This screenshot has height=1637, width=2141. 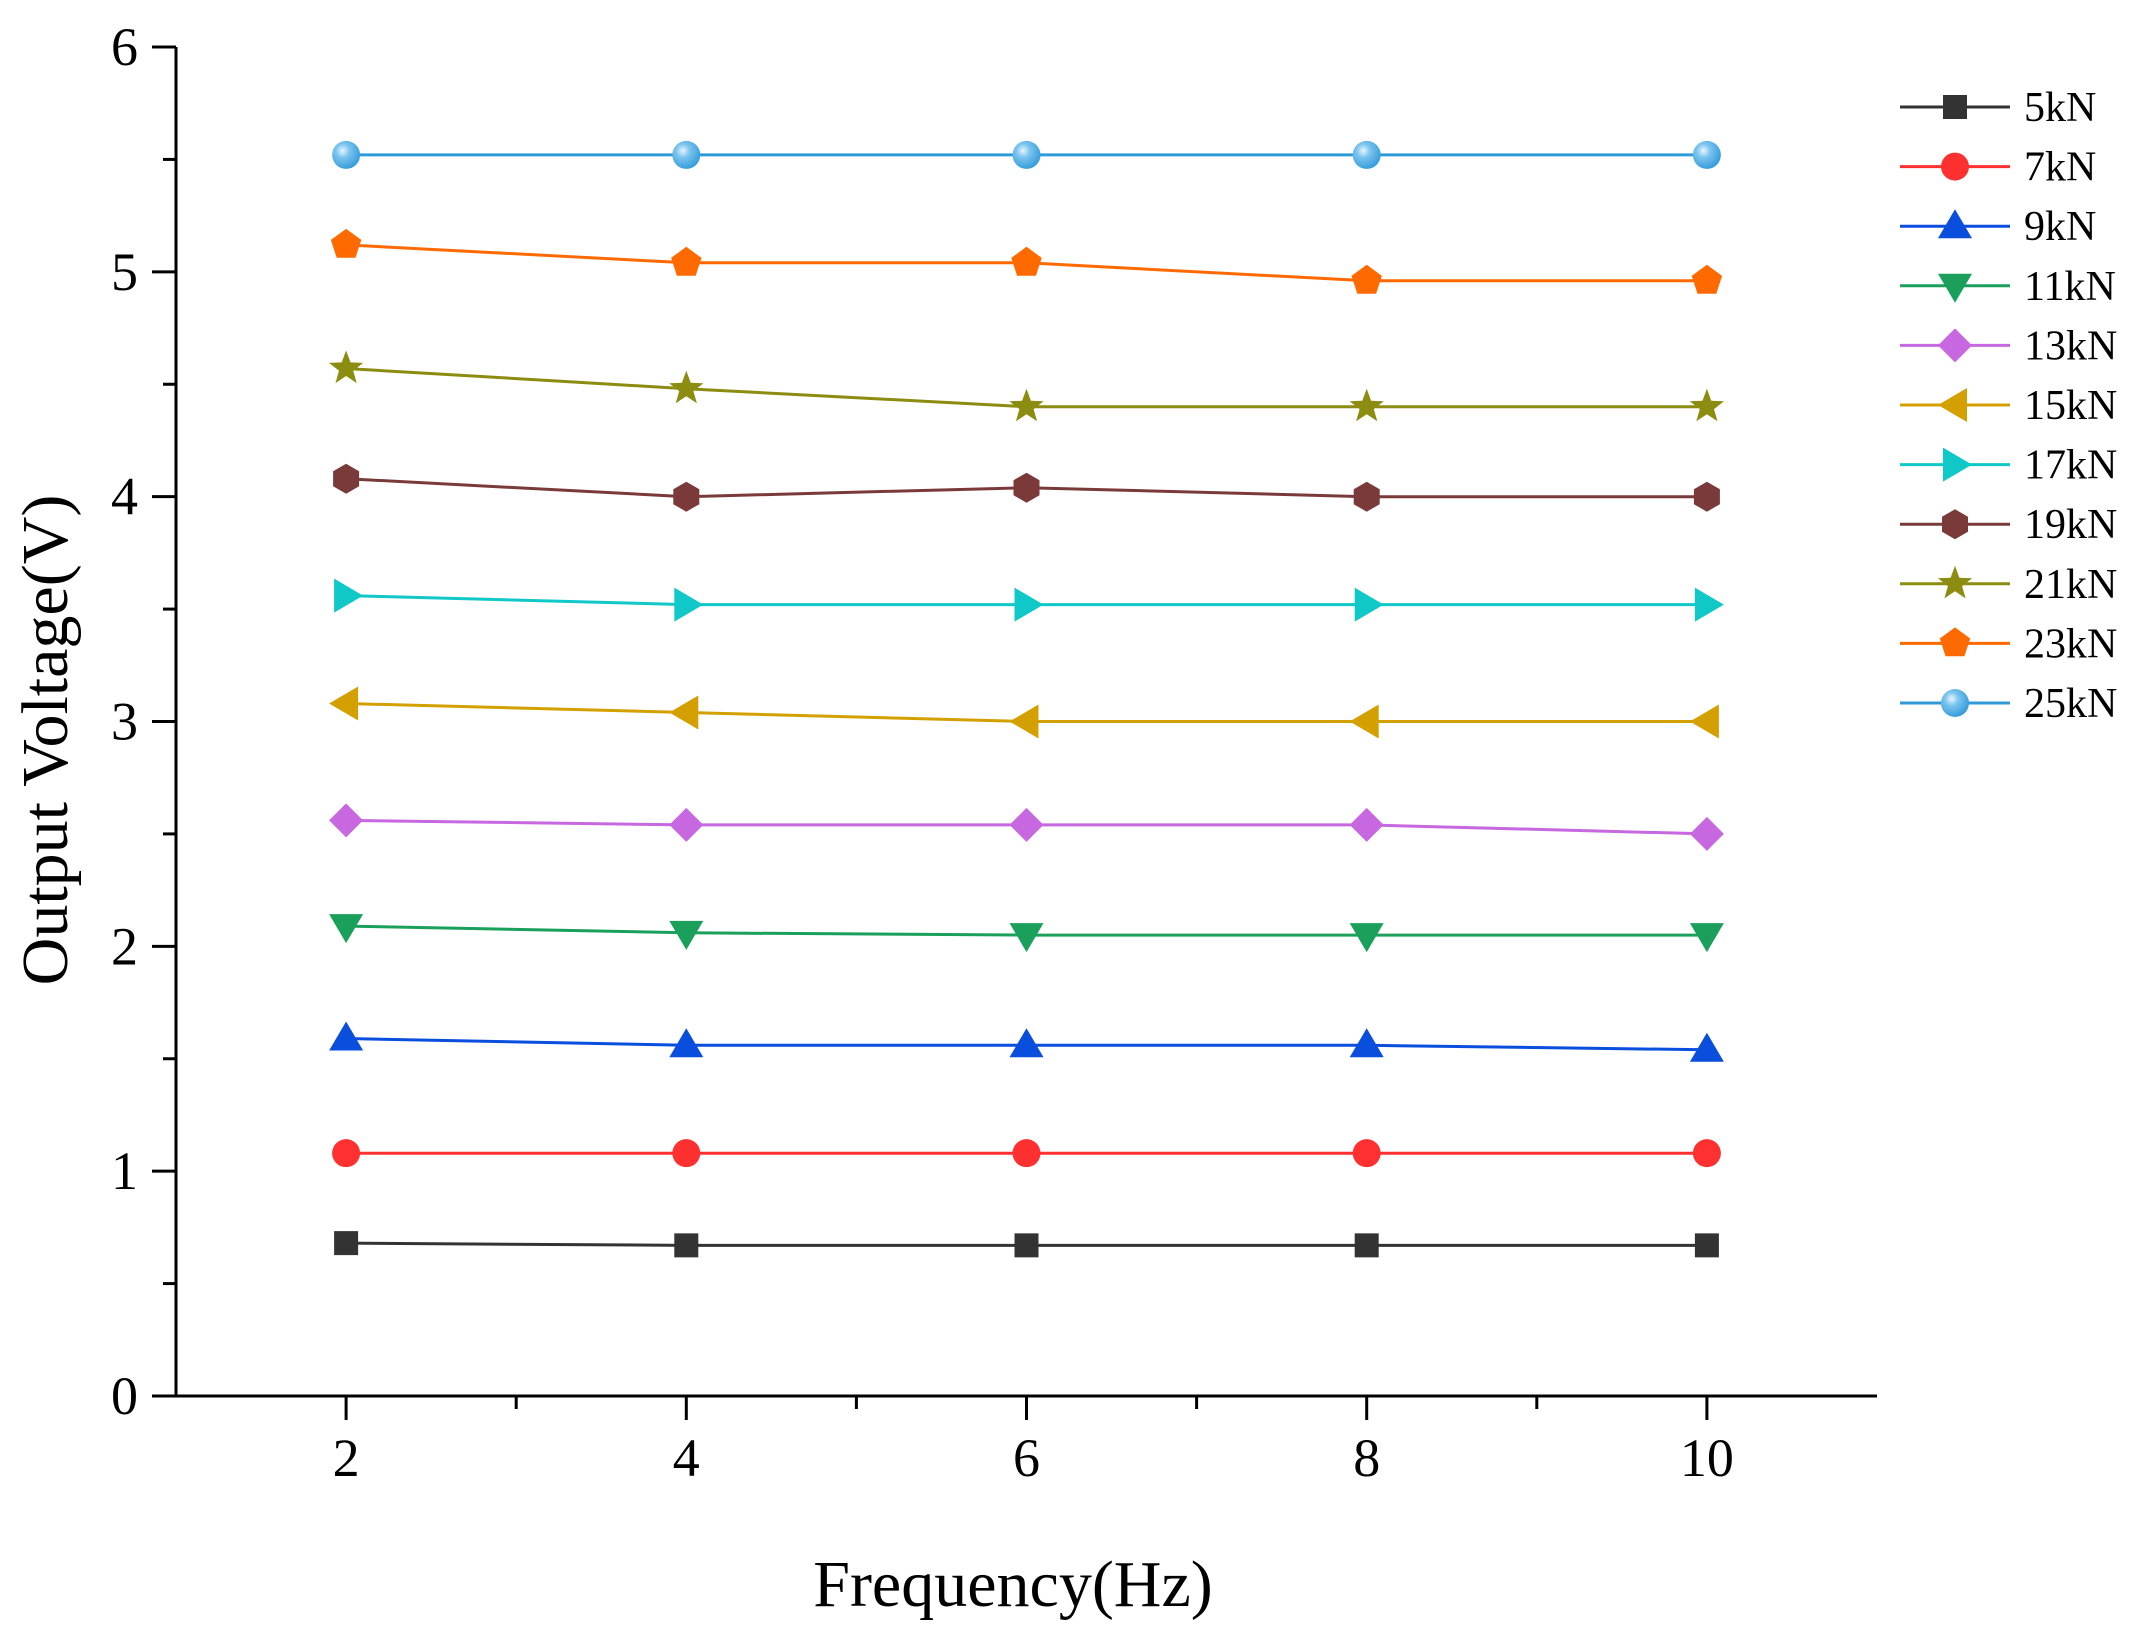 What do you see at coordinates (124, 946) in the screenshot?
I see `y-tick-label: 2` at bounding box center [124, 946].